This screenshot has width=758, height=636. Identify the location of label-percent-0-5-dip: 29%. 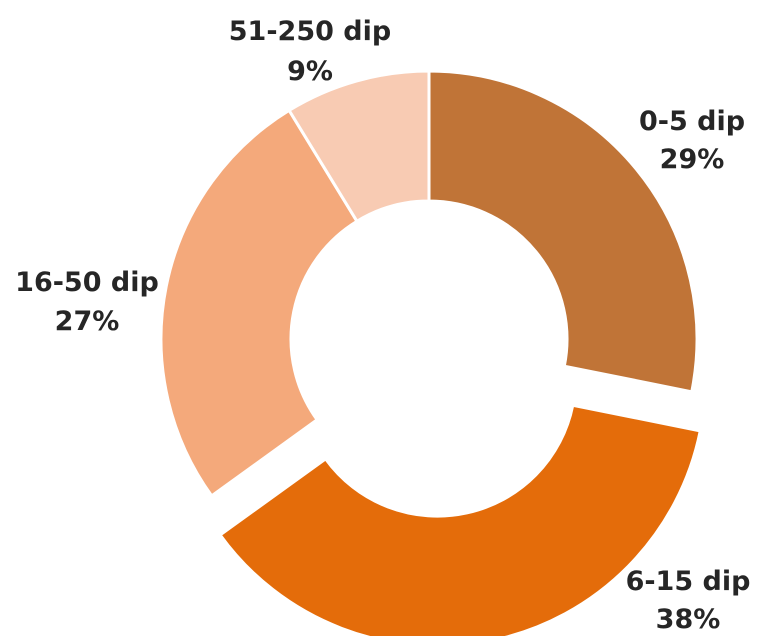
(692, 159).